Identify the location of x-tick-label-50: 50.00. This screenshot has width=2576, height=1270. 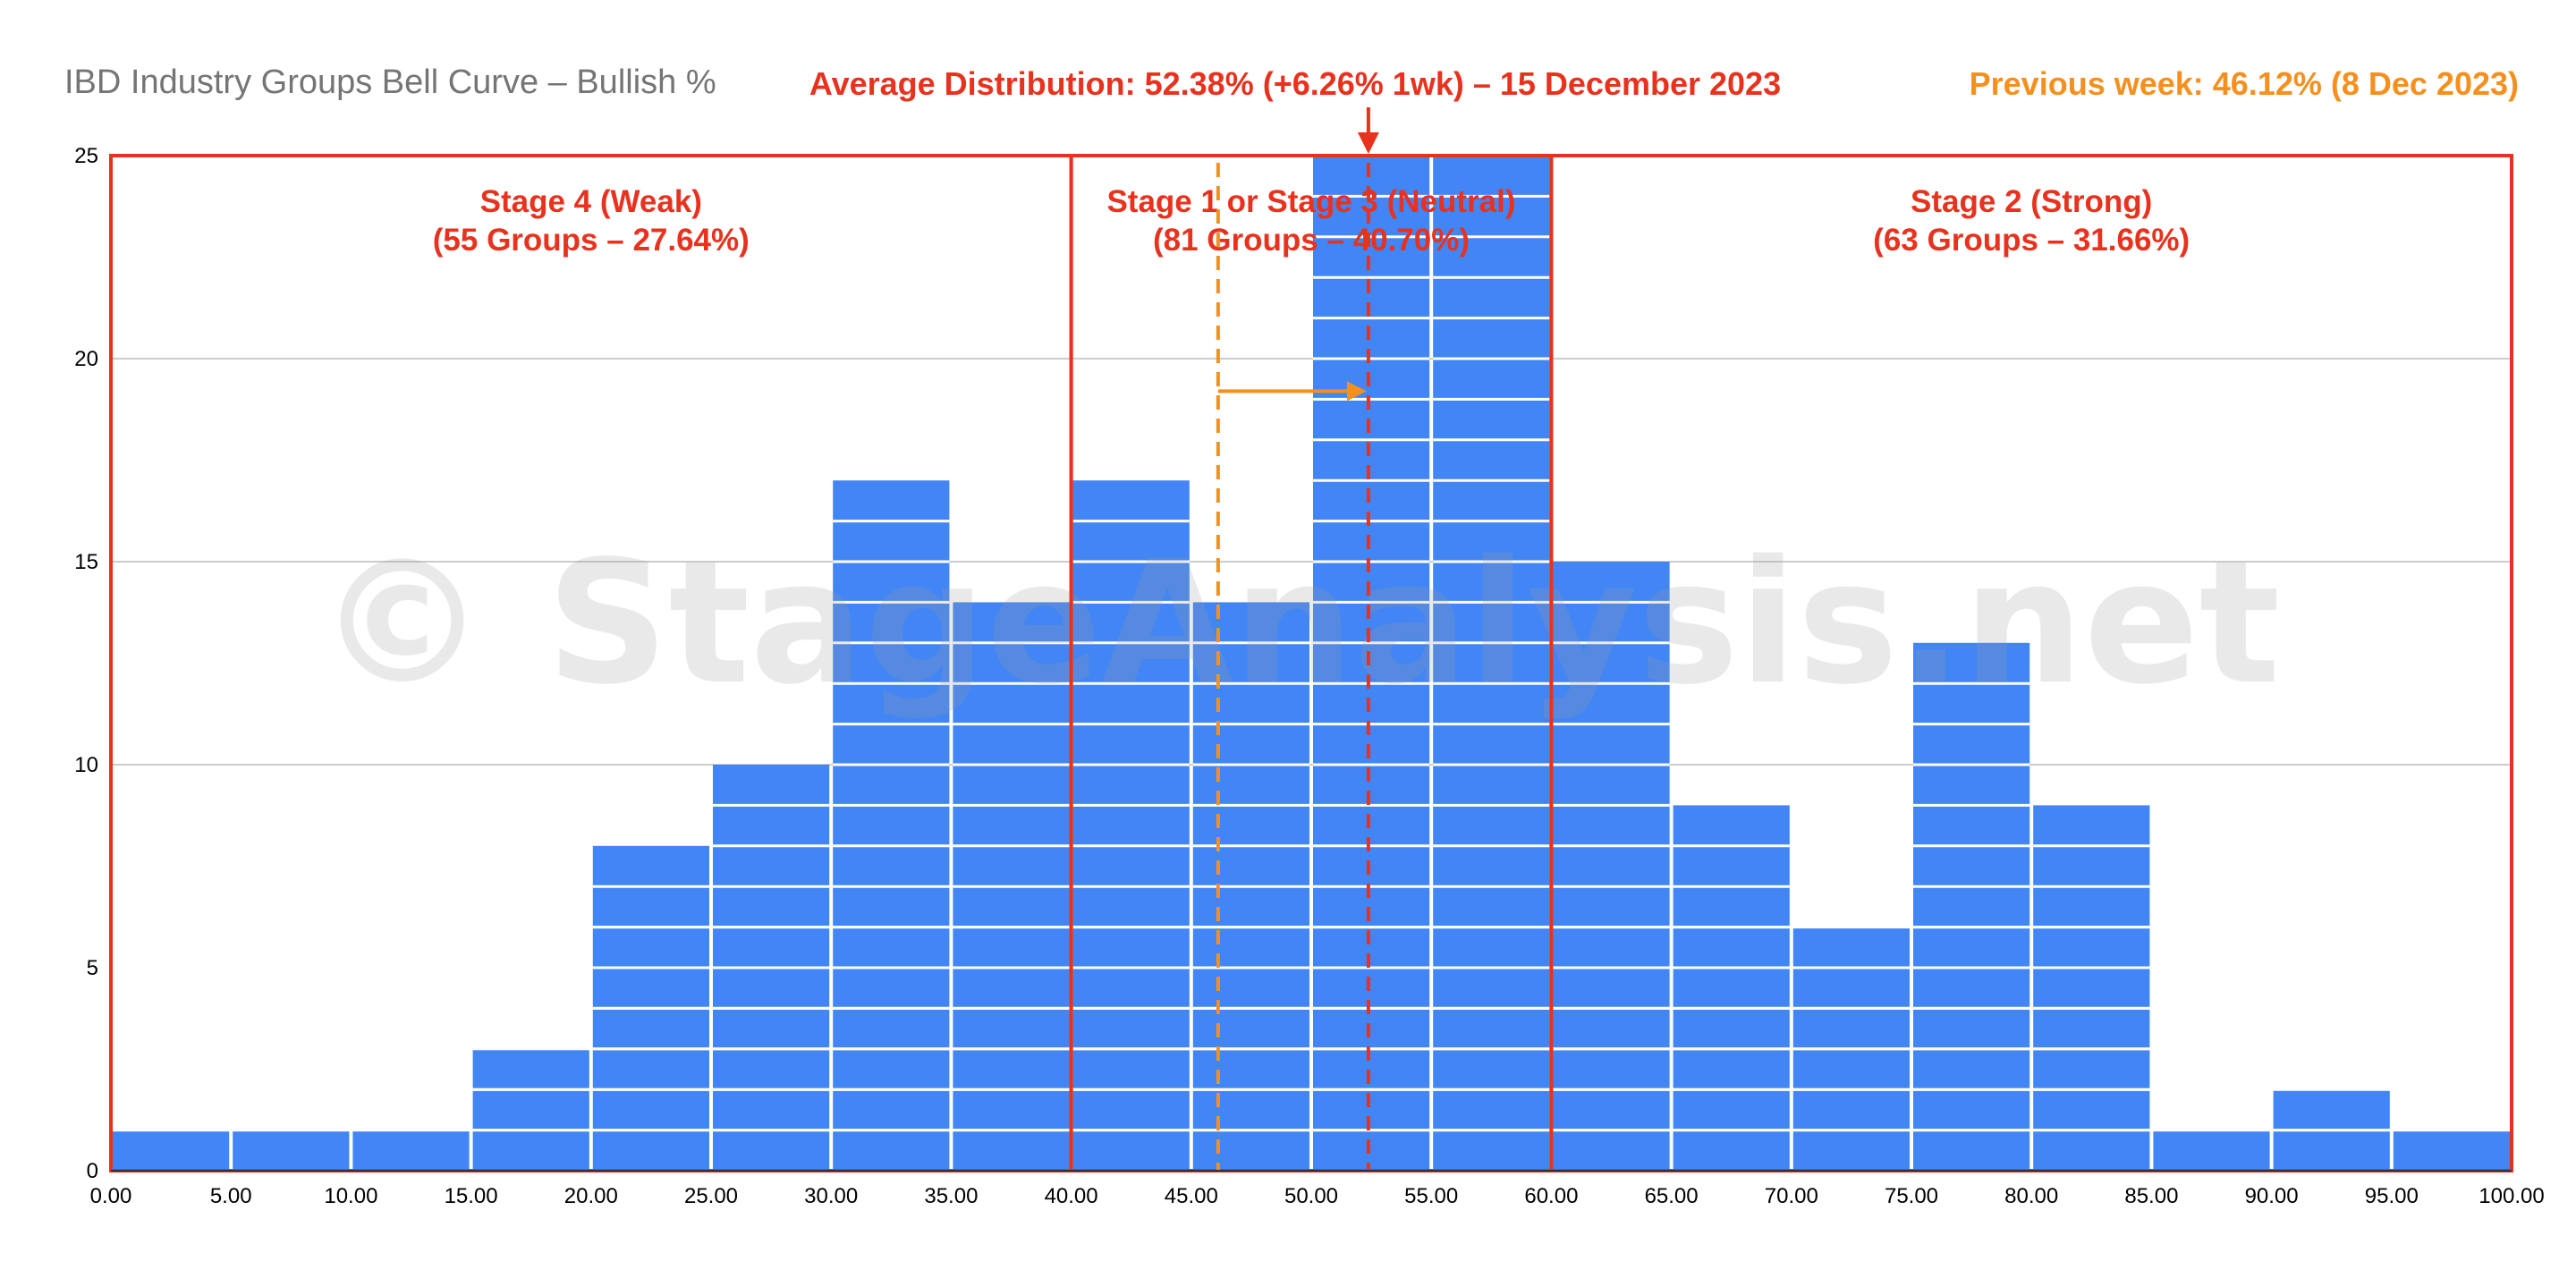
(1311, 1196).